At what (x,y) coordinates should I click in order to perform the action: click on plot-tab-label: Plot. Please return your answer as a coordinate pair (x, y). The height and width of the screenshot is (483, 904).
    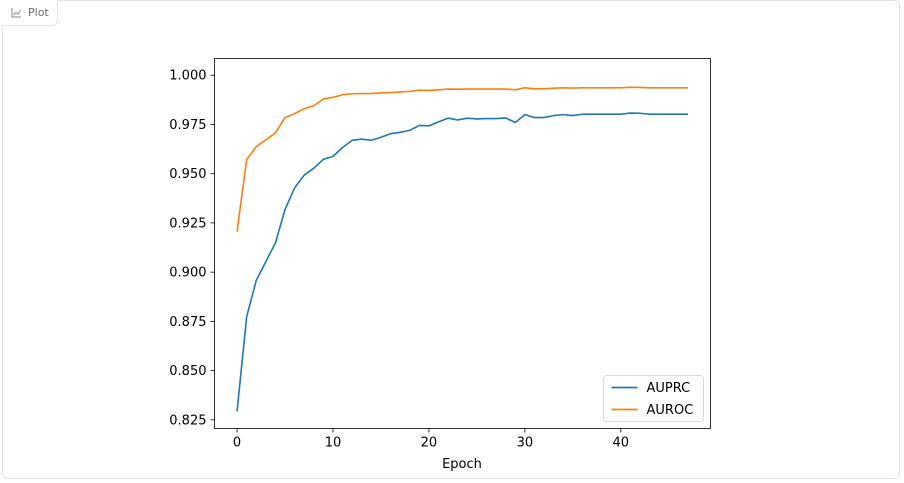
    Looking at the image, I should click on (38, 12).